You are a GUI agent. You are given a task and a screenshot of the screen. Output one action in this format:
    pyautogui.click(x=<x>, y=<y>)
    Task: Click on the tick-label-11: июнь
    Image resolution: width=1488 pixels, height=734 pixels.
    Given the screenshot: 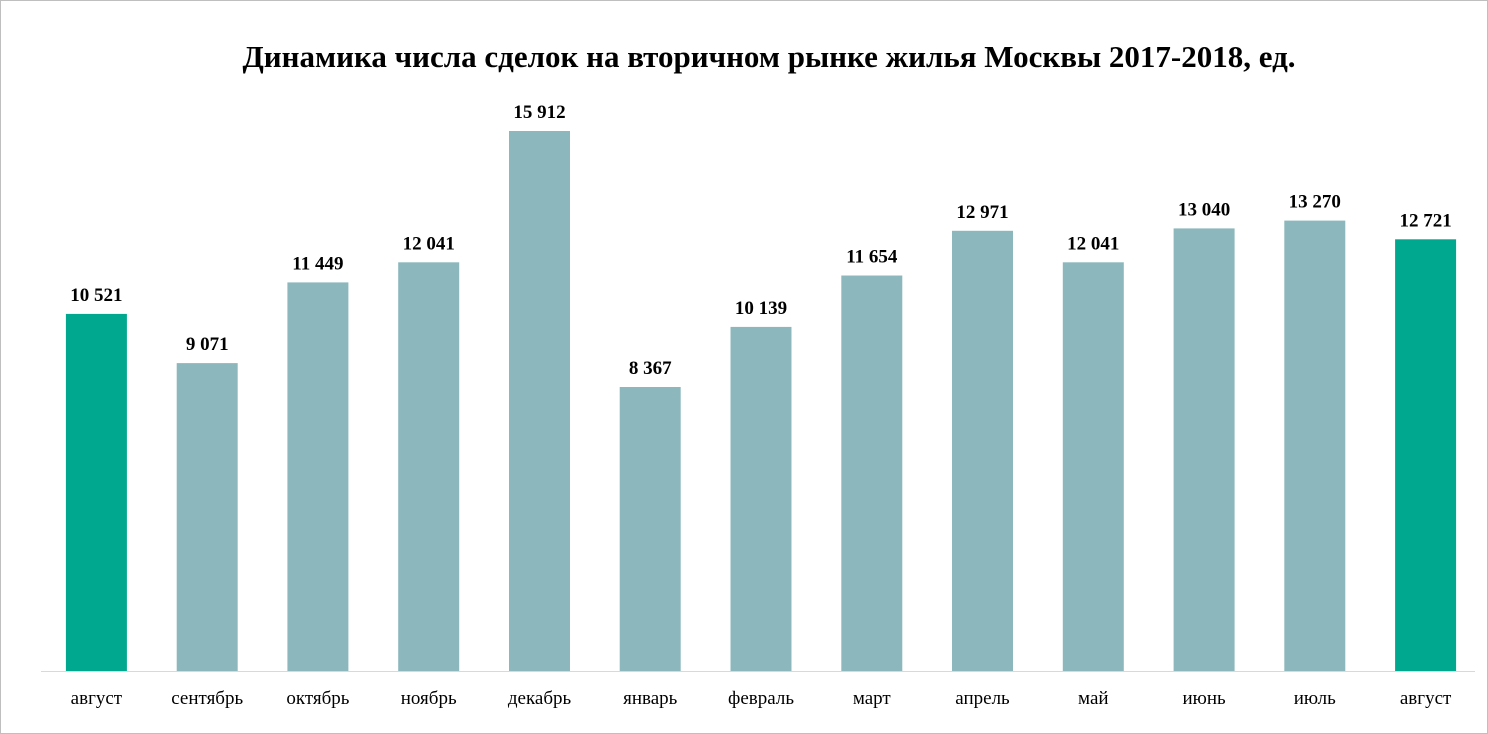 What is the action you would take?
    pyautogui.click(x=1204, y=698)
    